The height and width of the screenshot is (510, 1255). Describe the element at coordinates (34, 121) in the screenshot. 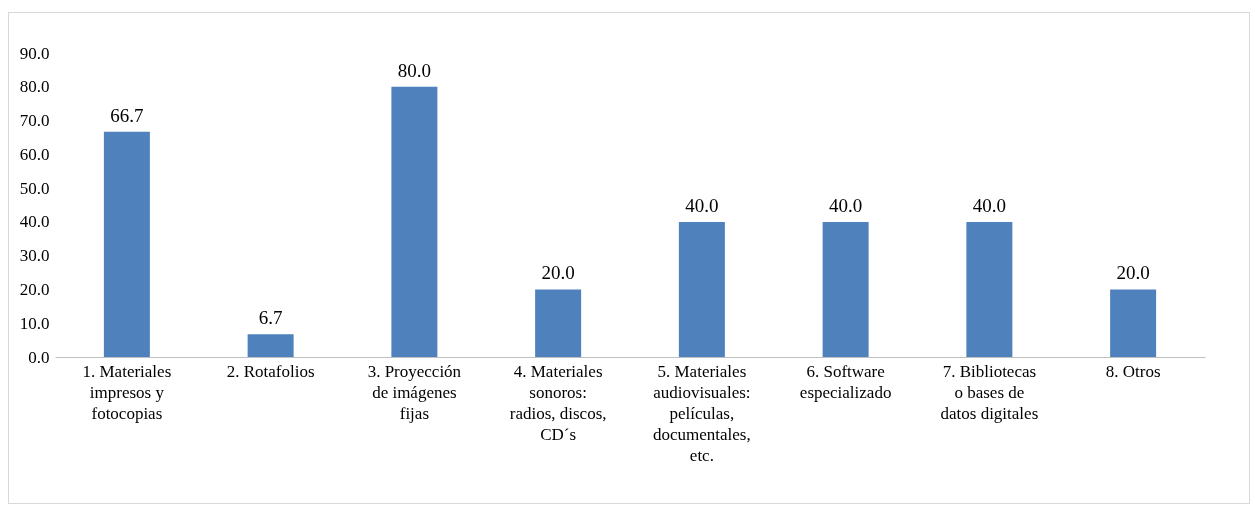

I see `y-tick-label: 70.0` at that location.